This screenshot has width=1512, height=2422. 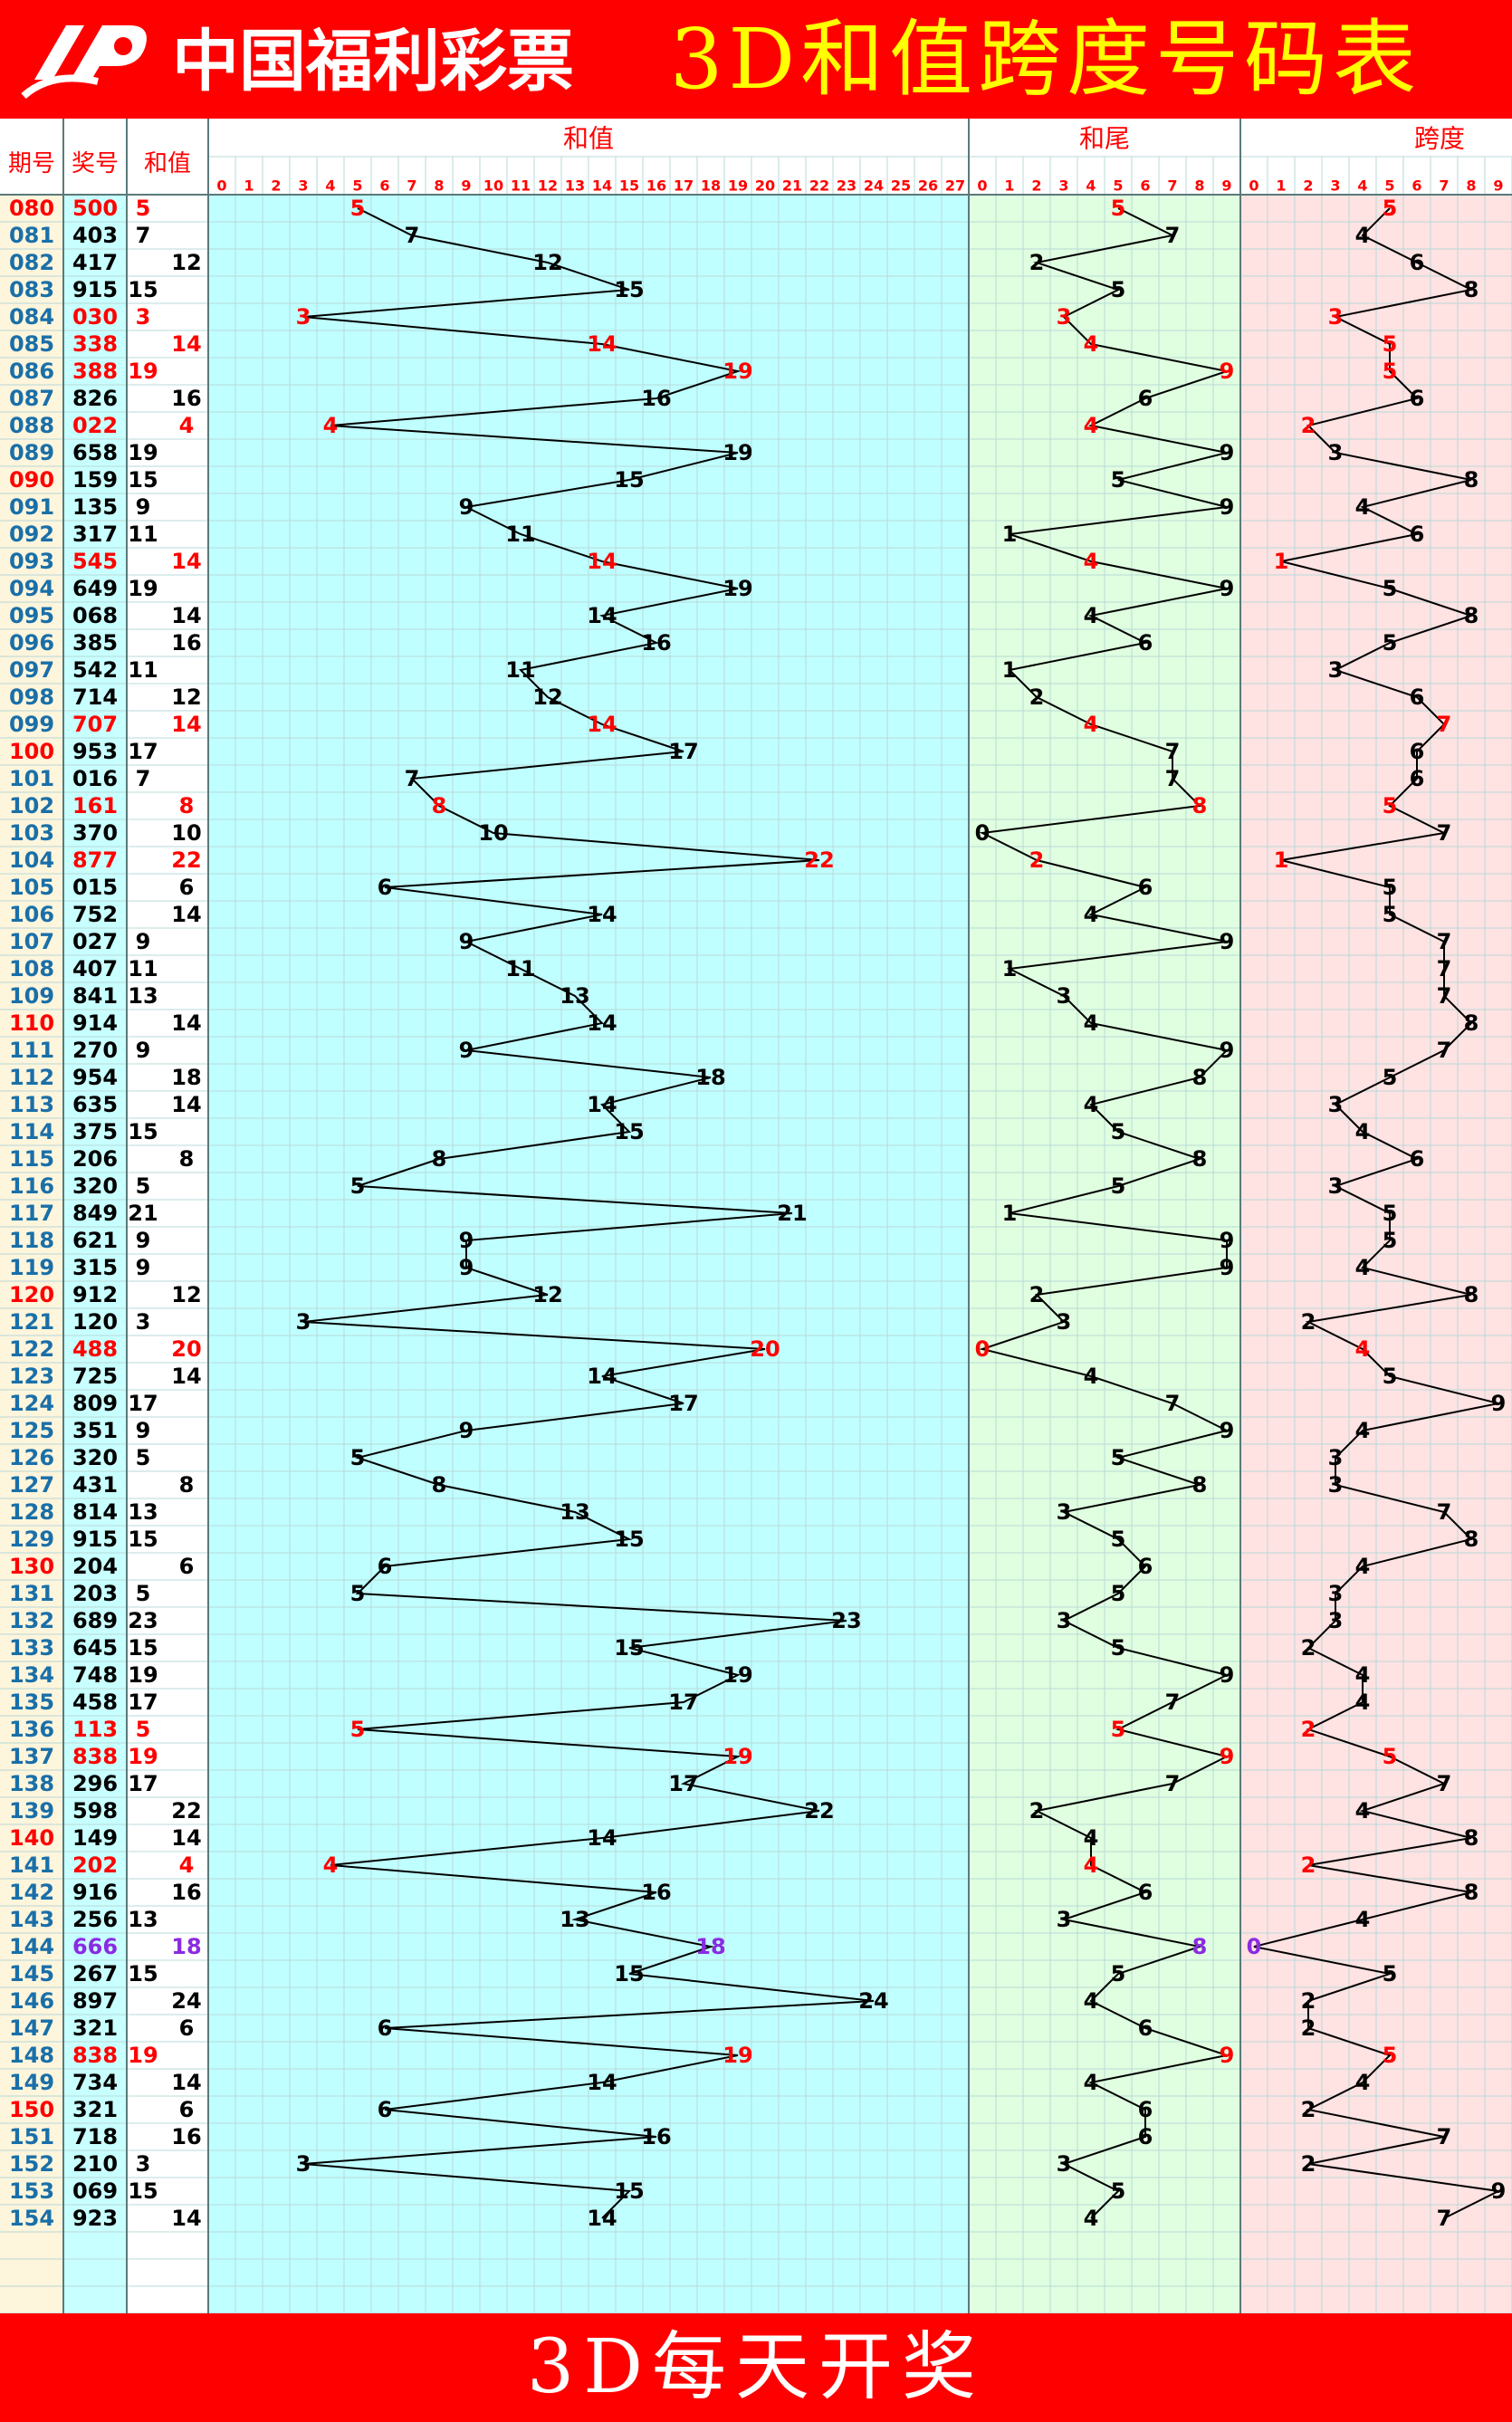 I want to click on sum-value-label: 11, so click(x=143, y=670).